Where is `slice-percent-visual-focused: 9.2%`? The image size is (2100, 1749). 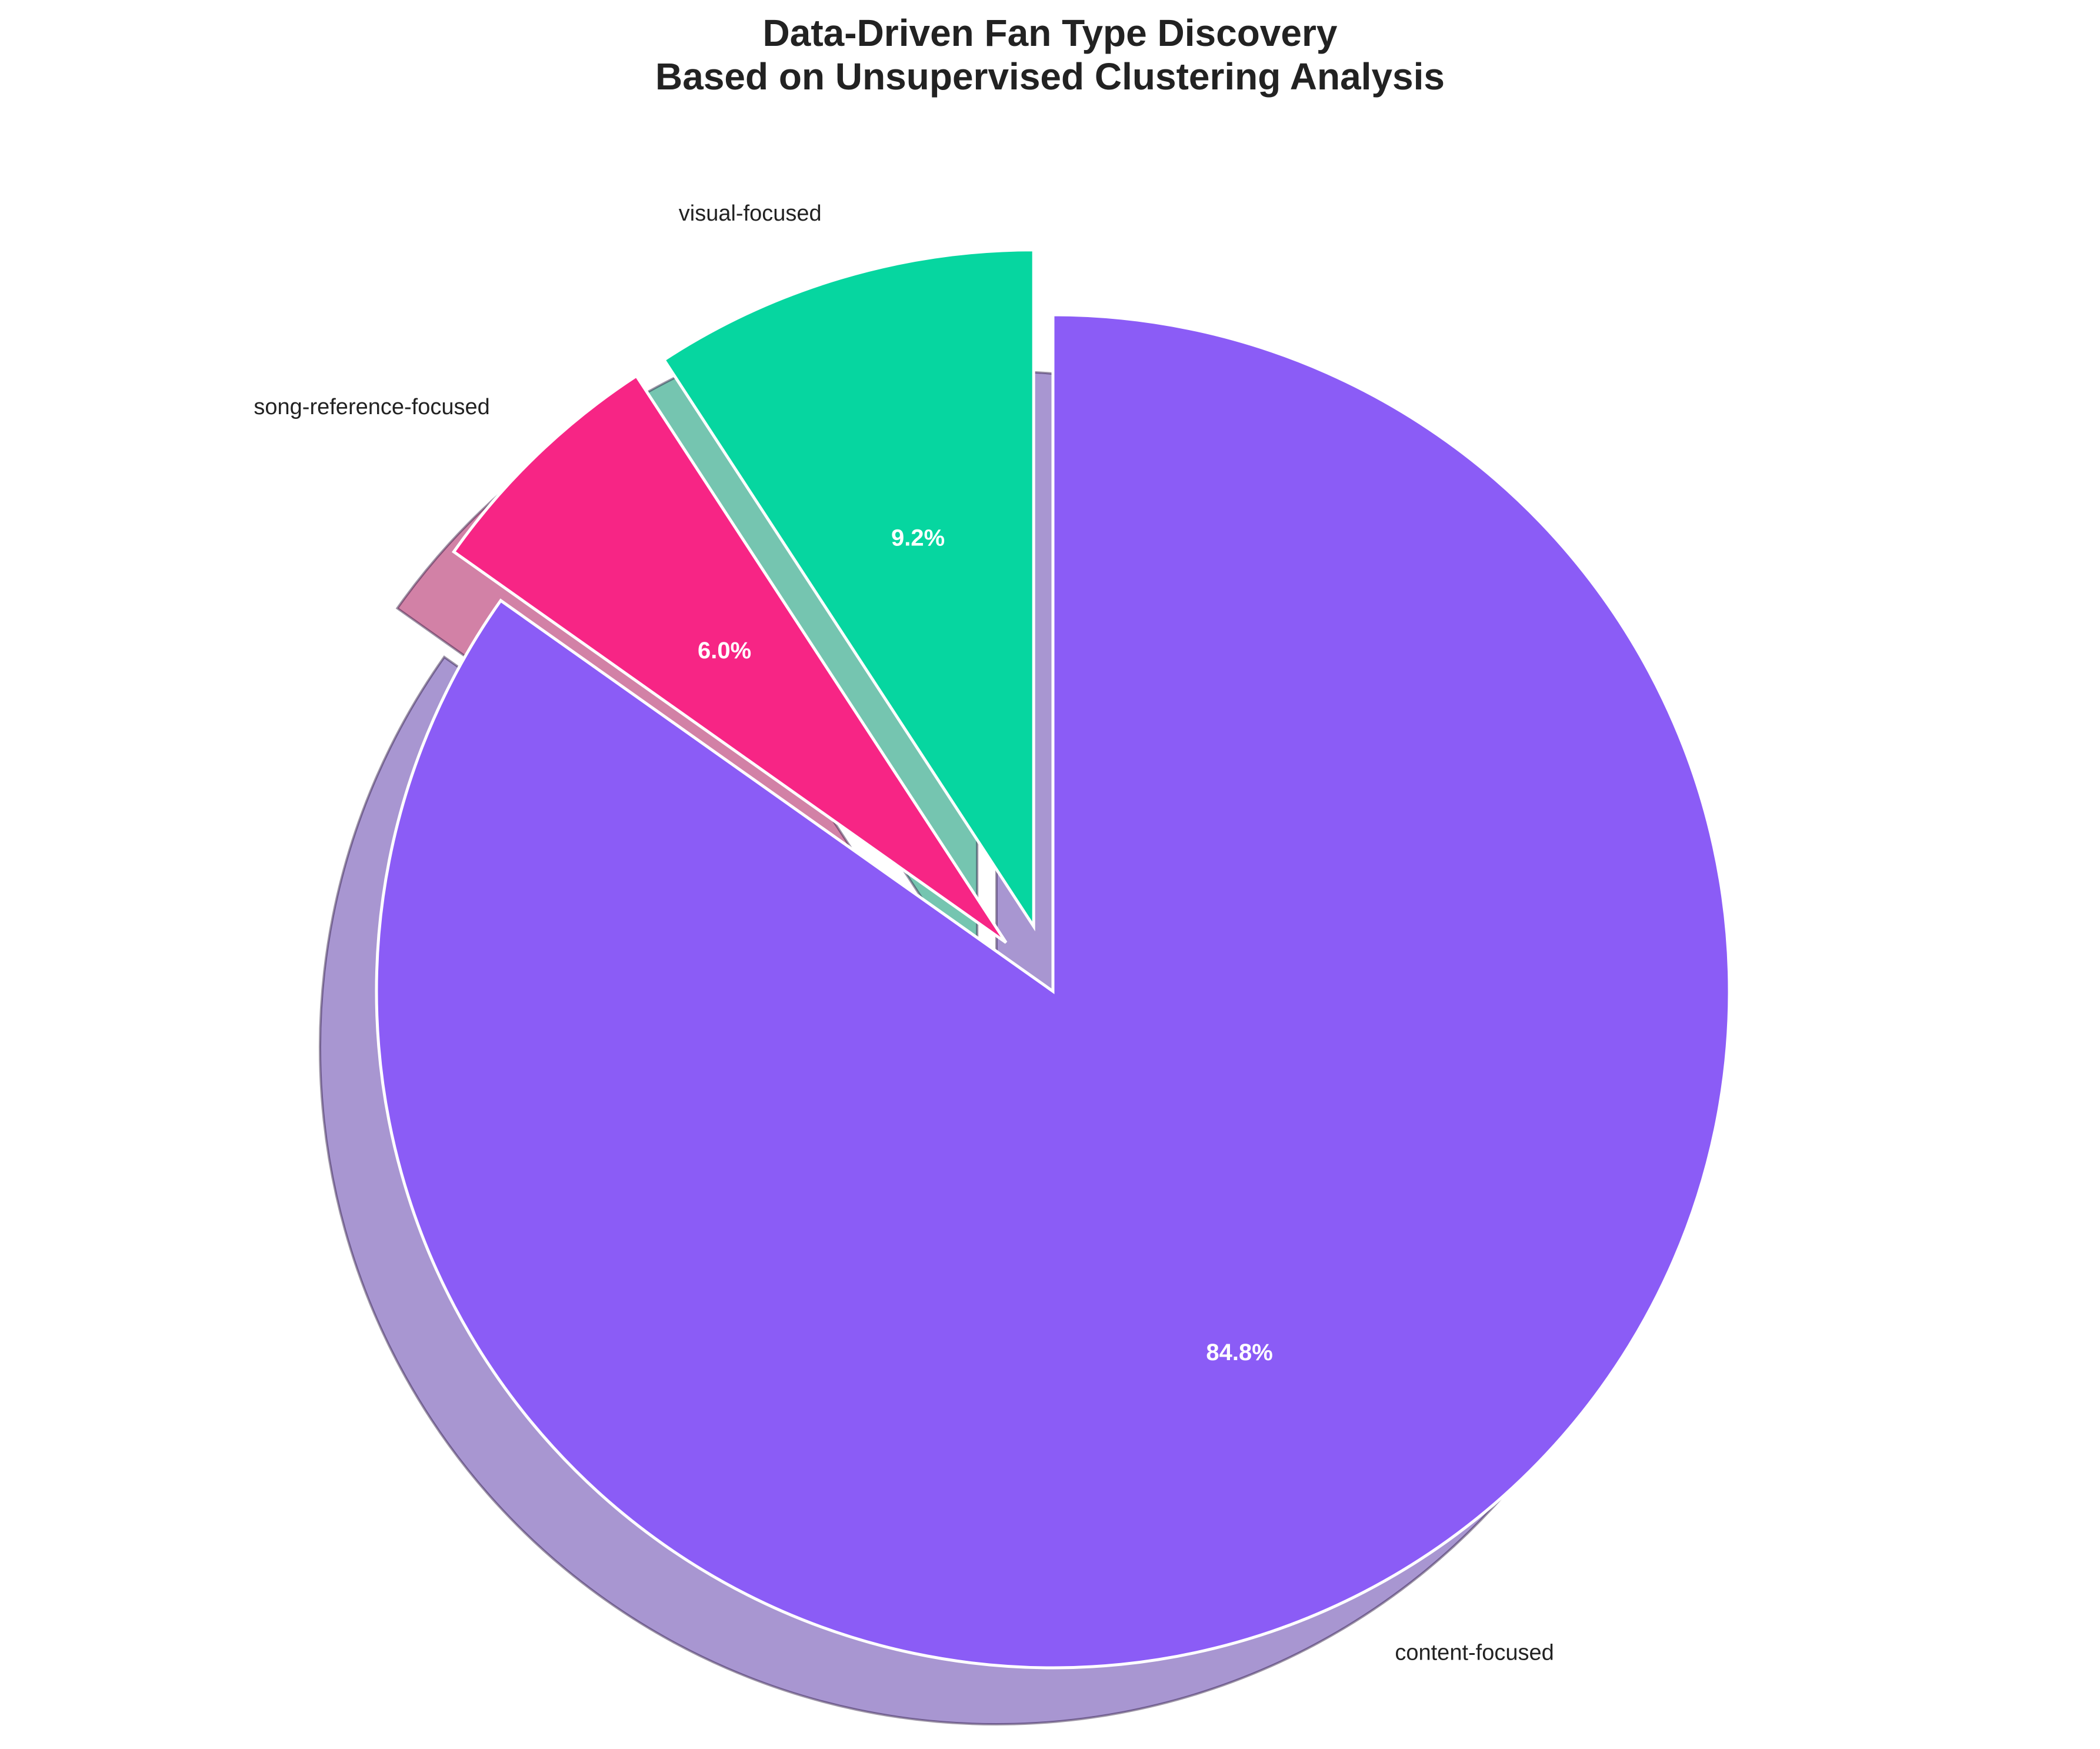 slice-percent-visual-focused: 9.2% is located at coordinates (918, 538).